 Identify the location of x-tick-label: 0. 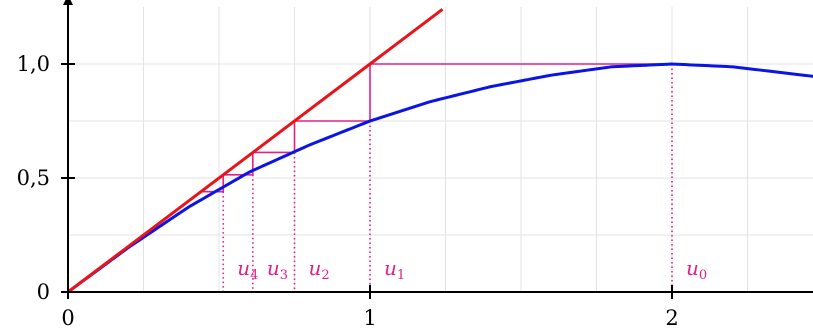
(67, 318).